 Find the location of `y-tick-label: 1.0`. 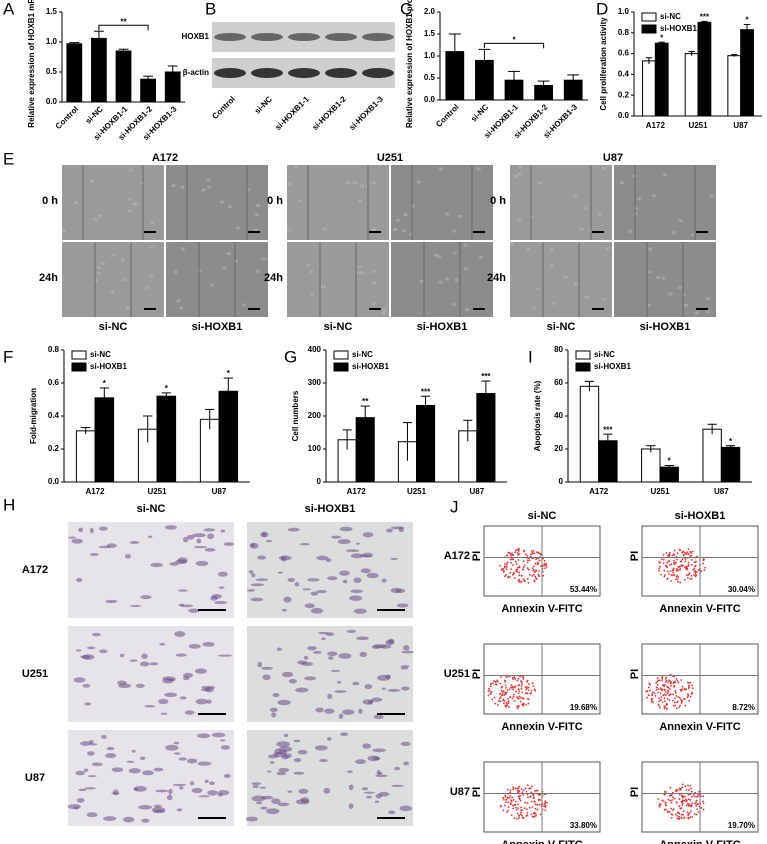

y-tick-label: 1.0 is located at coordinates (624, 11).